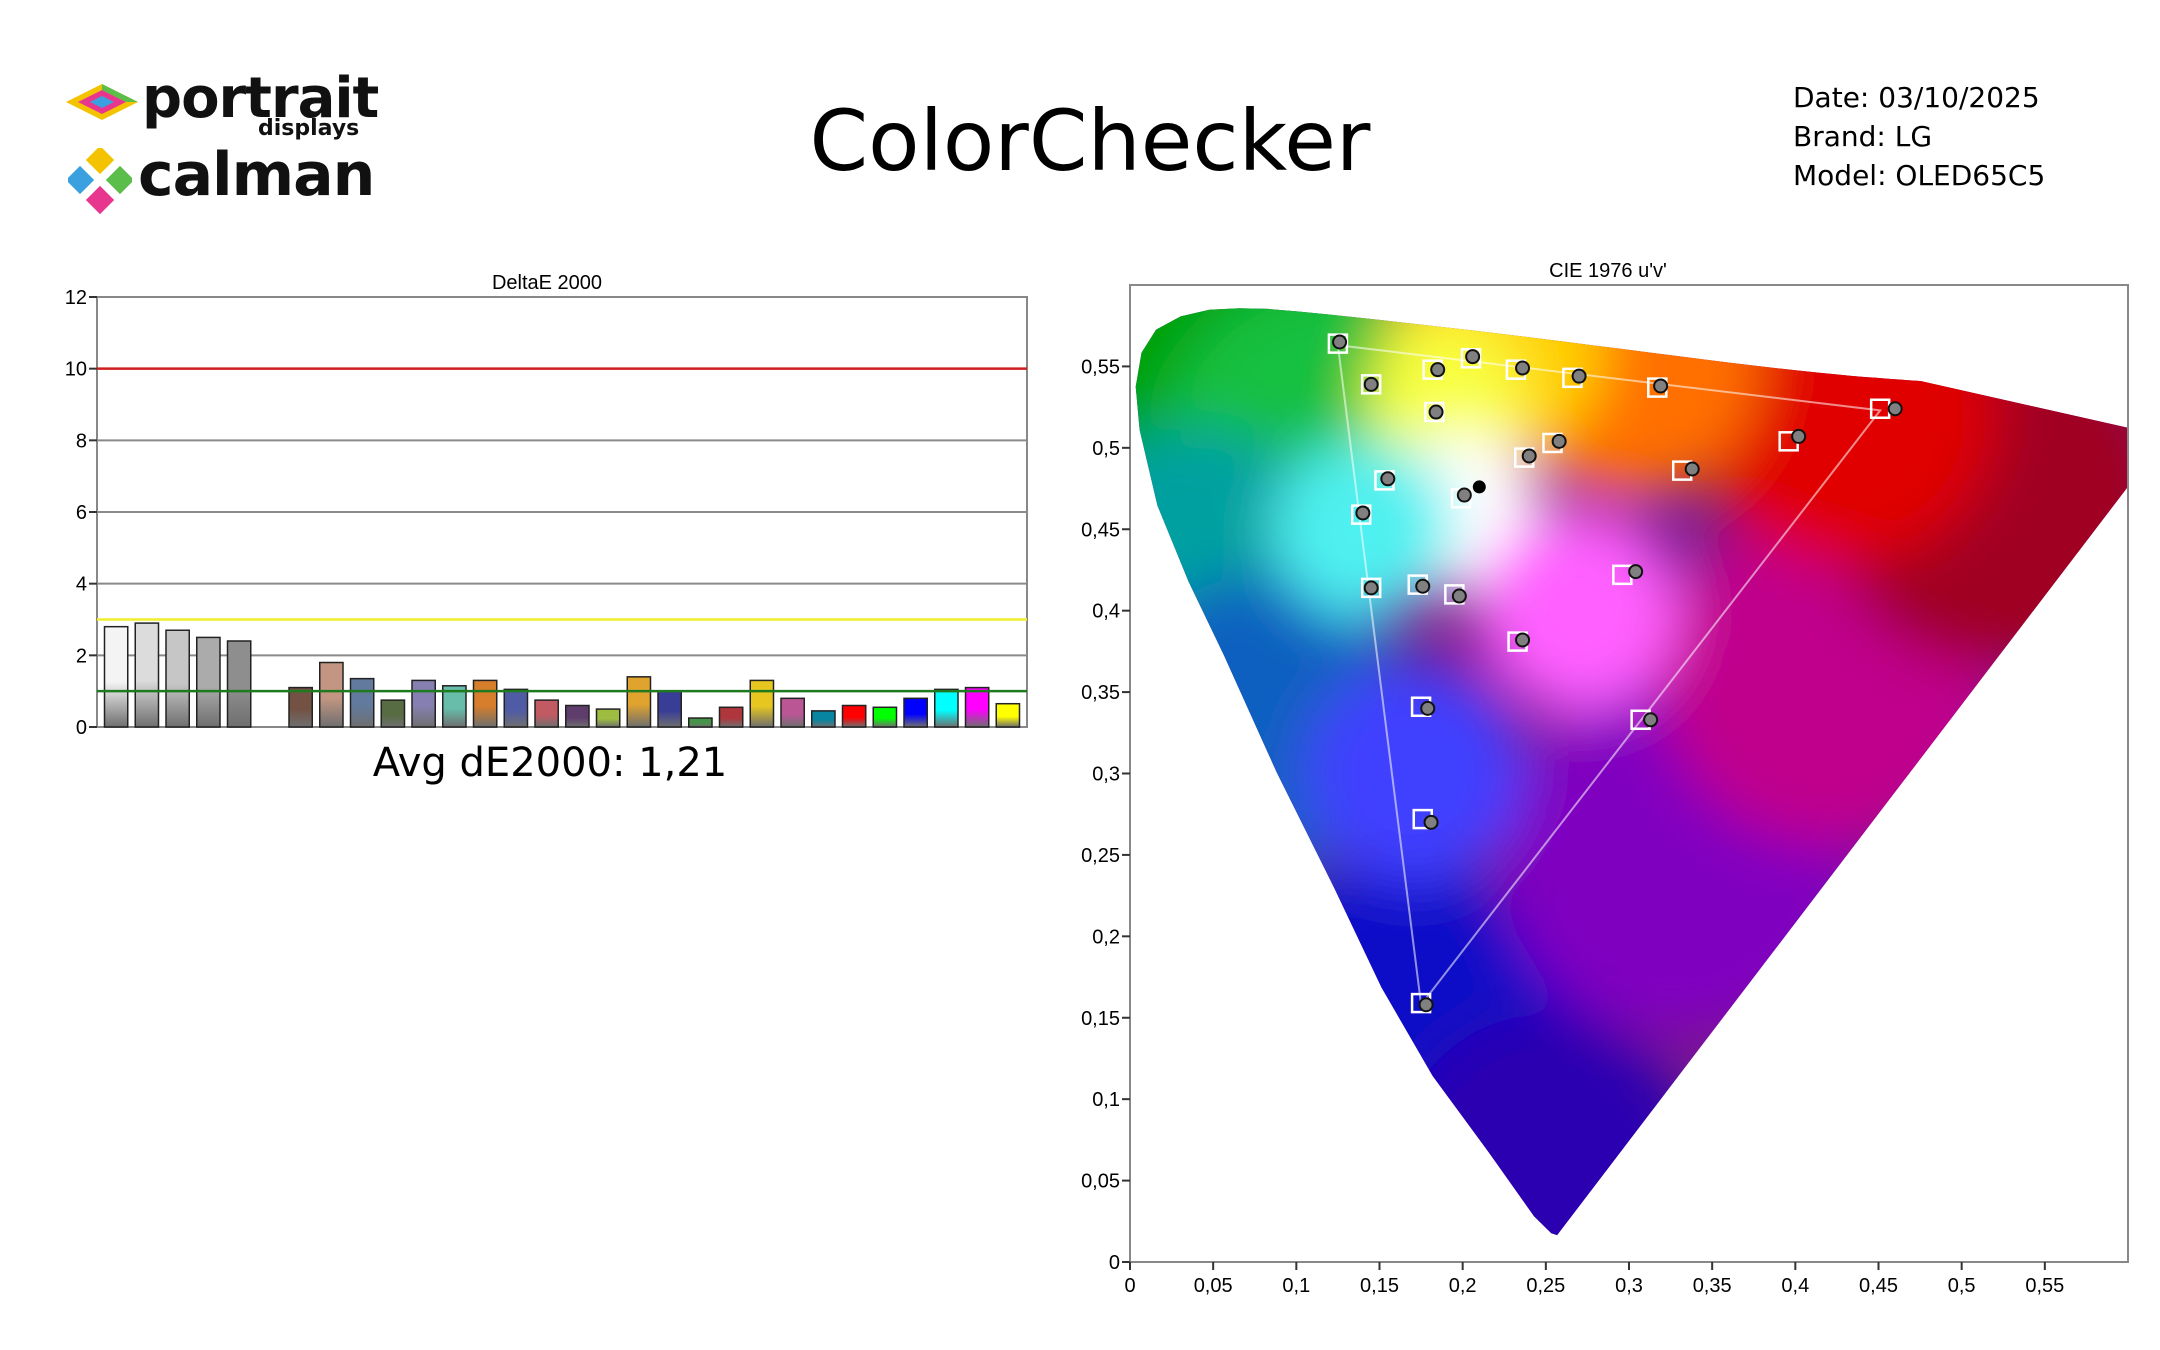 The height and width of the screenshot is (1350, 2160). Describe the element at coordinates (1100, 367) in the screenshot. I see `cie-y-tick-label: 0,55` at that location.